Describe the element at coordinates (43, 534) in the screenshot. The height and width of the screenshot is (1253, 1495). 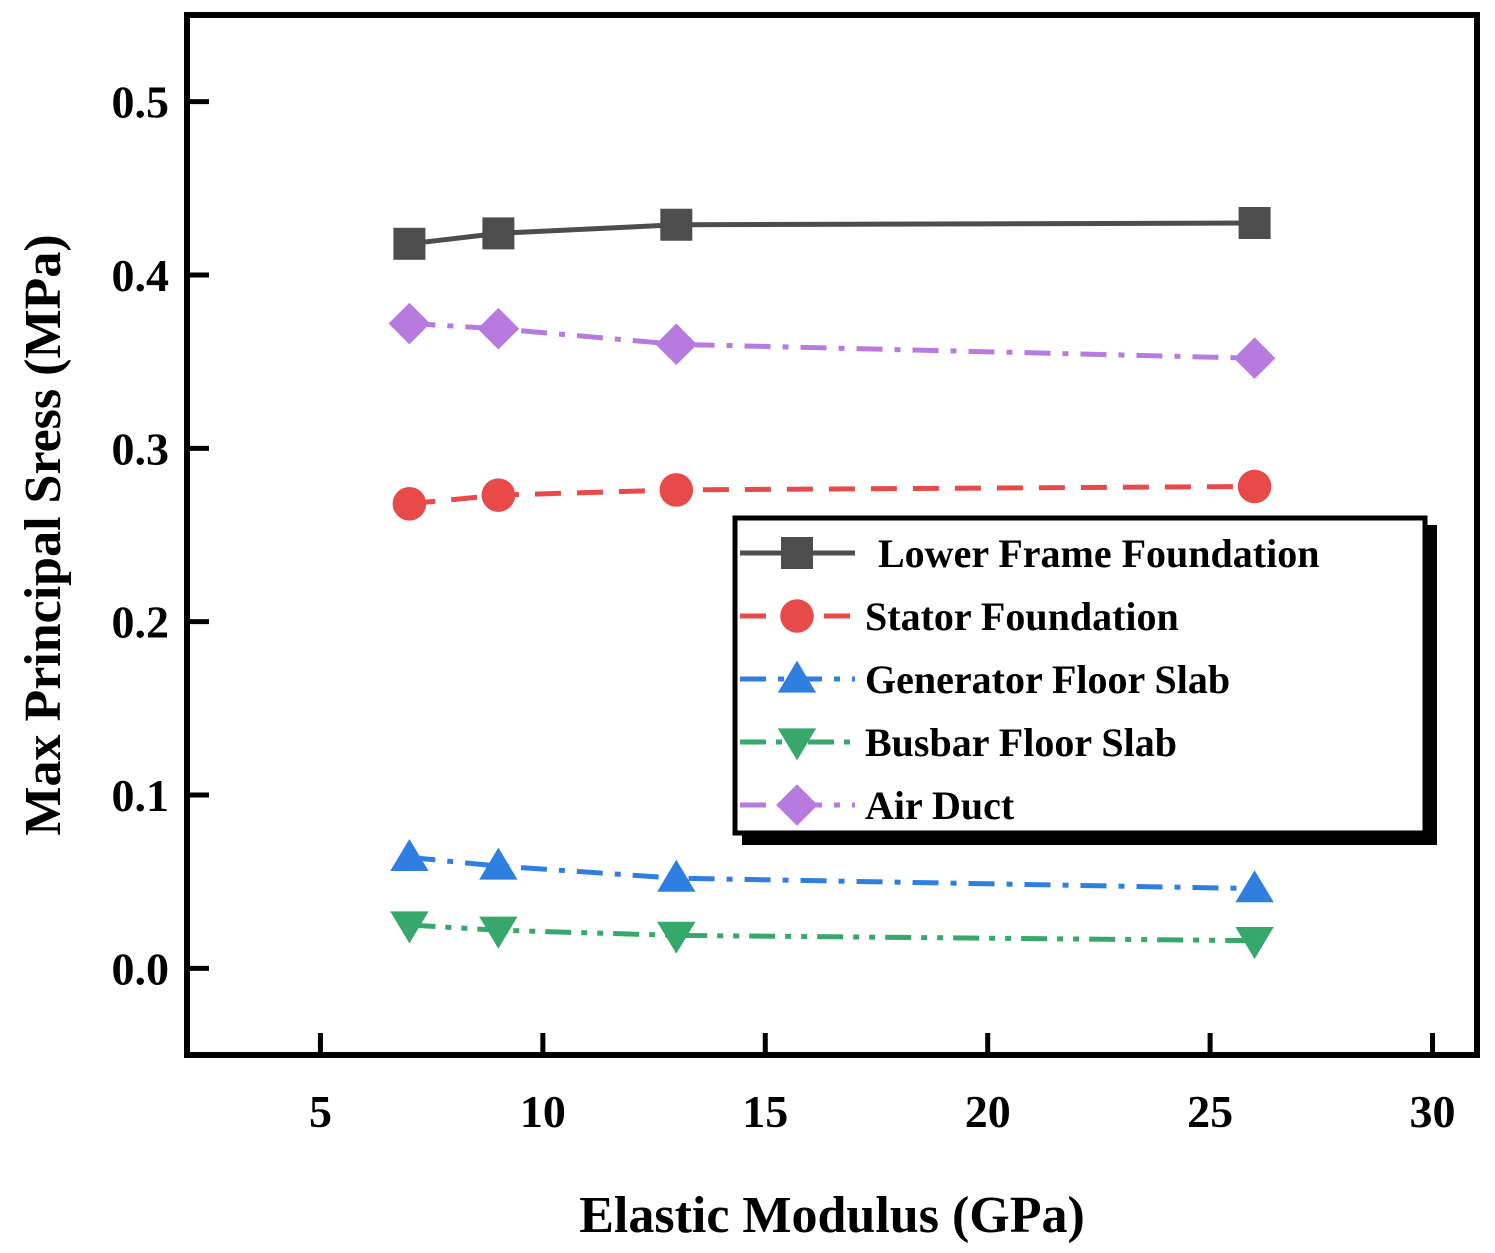
I see `y-axis-title: Max Principal Sress (MPa)` at that location.